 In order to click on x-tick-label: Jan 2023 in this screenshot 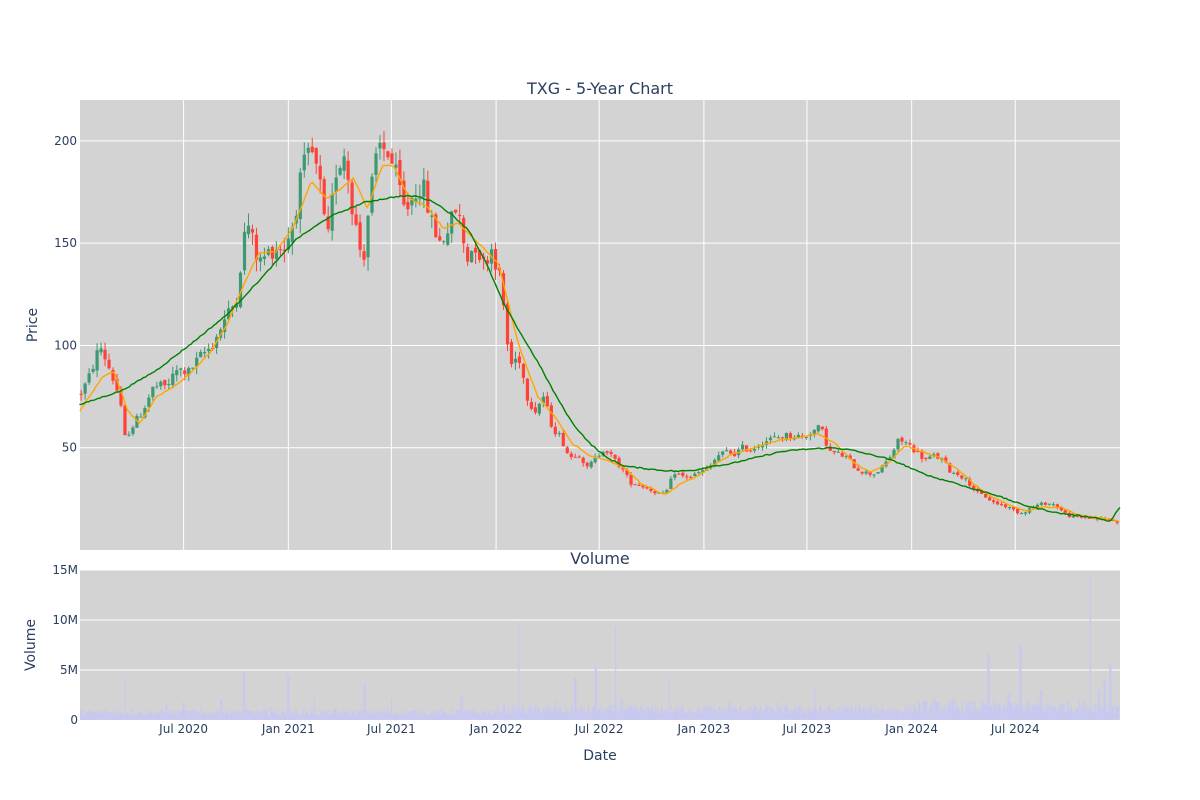, I will do `click(703, 729)`.